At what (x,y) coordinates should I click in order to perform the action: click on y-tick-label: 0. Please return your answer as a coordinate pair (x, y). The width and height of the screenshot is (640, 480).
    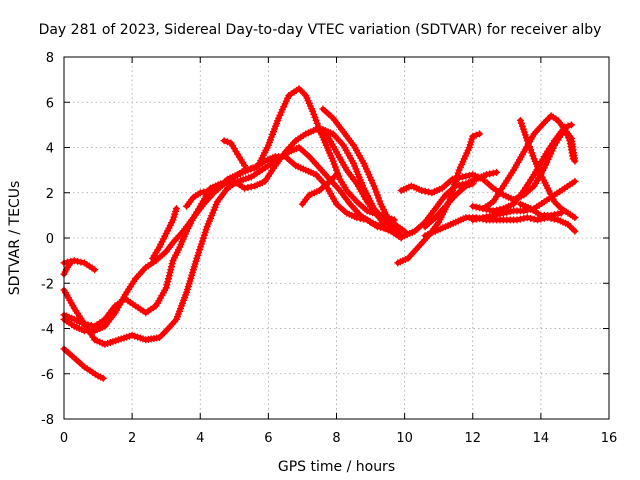
    Looking at the image, I should click on (50, 239).